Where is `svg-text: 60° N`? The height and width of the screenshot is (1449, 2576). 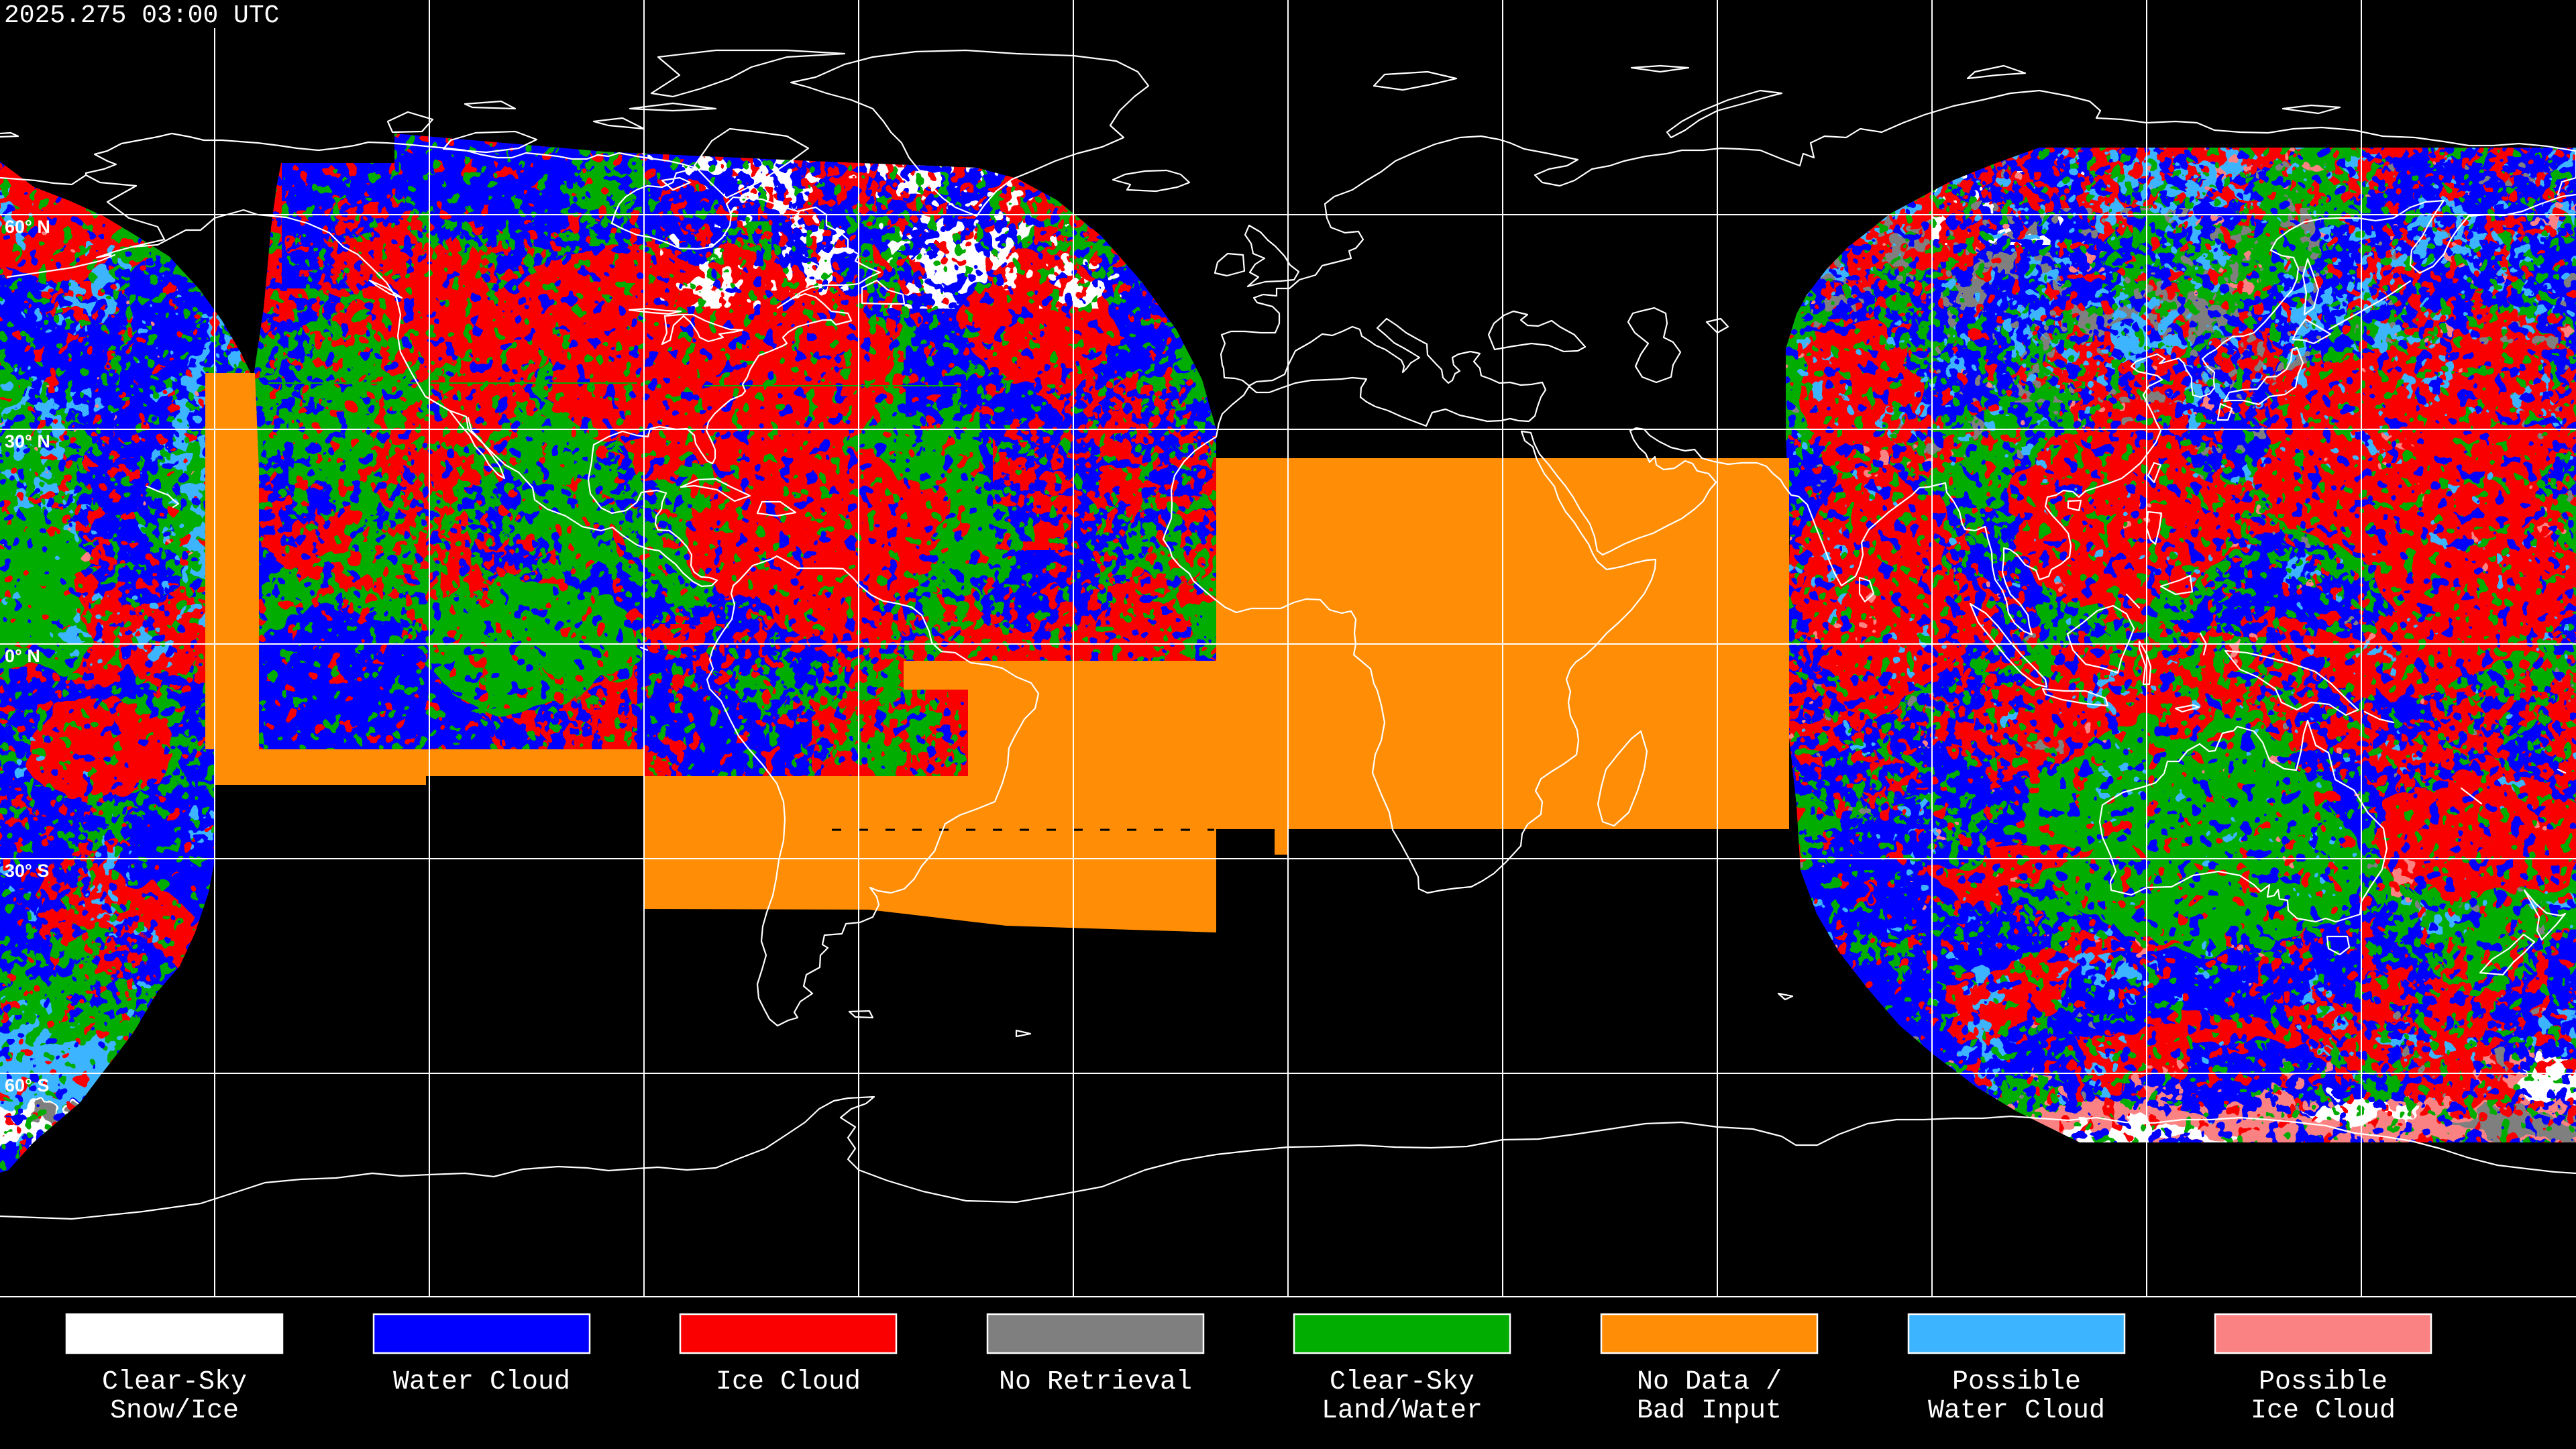 svg-text: 60° N is located at coordinates (27, 227).